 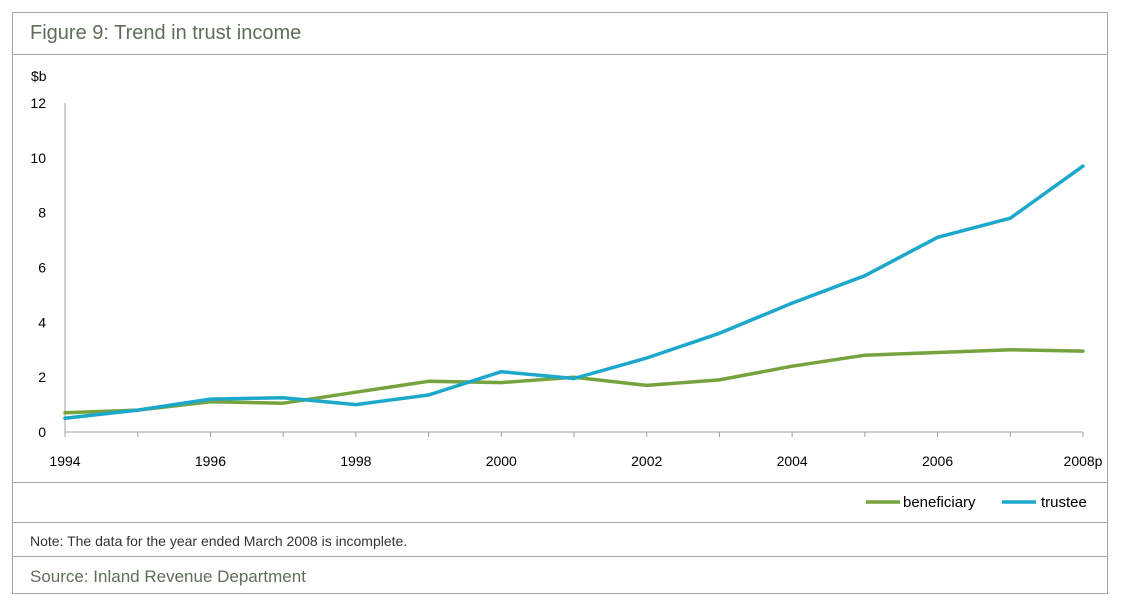 I want to click on source-text: Source: Inland Revenue Department, so click(x=168, y=576).